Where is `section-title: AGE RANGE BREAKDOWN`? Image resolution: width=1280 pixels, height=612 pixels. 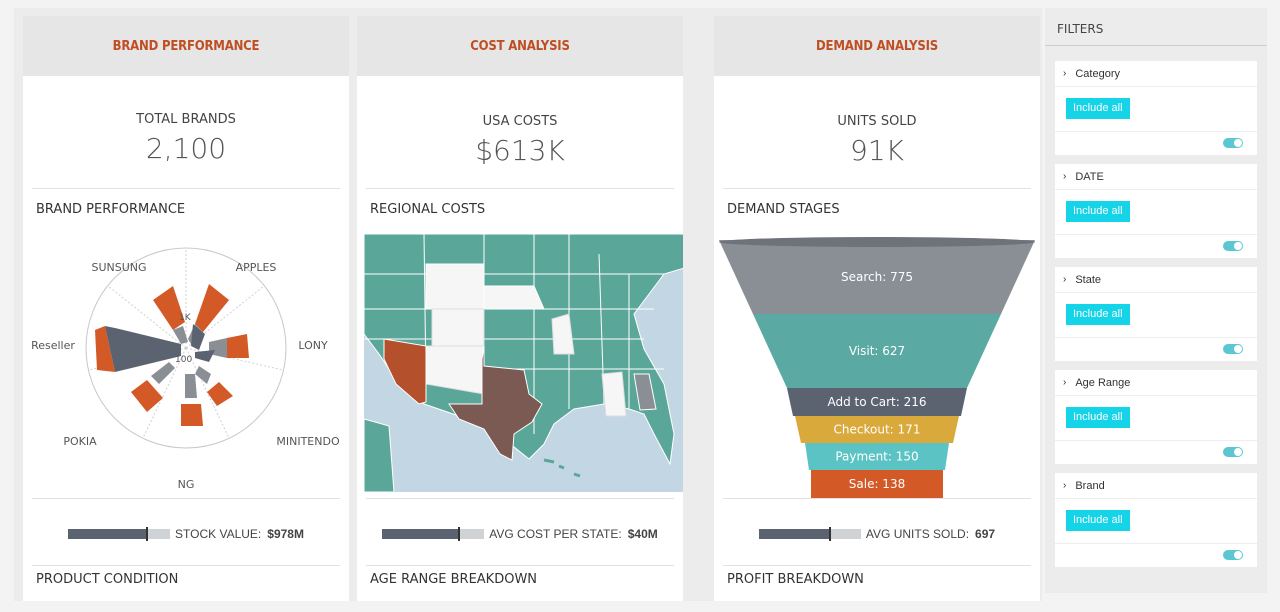 section-title: AGE RANGE BREAKDOWN is located at coordinates (454, 579).